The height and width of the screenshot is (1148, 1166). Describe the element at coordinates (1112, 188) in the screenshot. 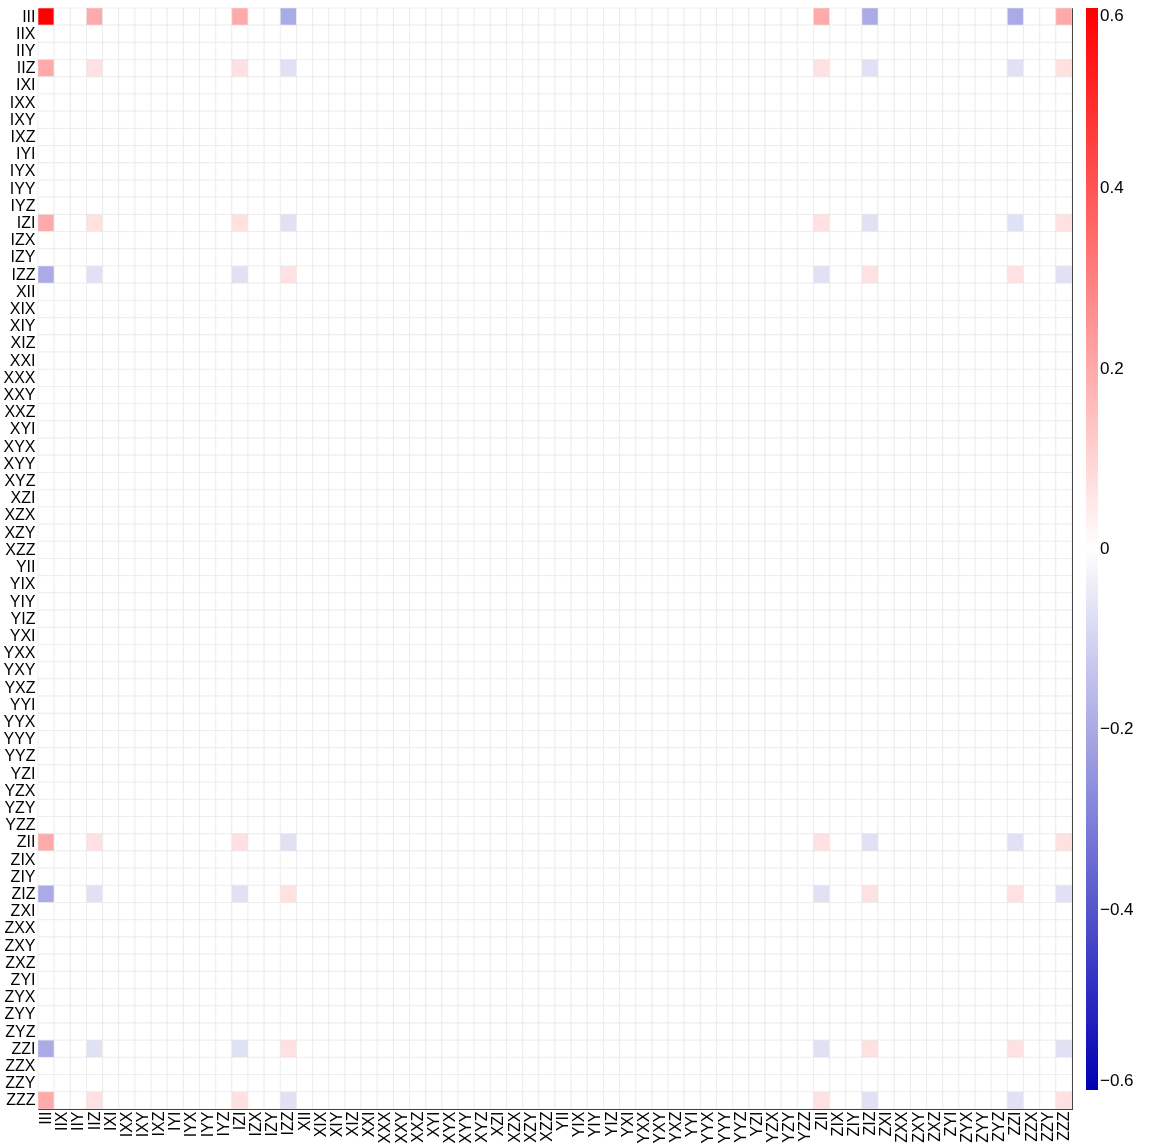

I see `color-bar-label: 0.4` at that location.